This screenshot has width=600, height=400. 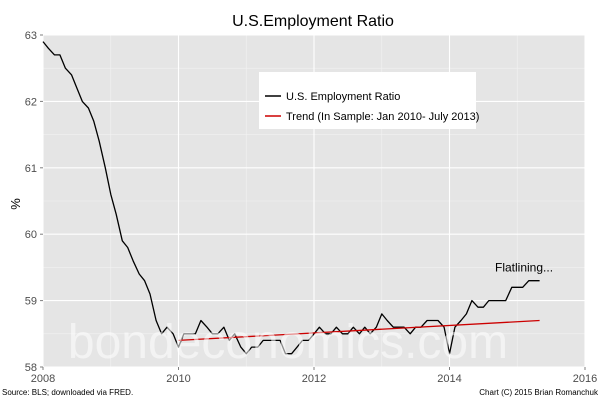 I want to click on legend-label-actual: U.S. Employment Ratio, so click(x=343, y=97).